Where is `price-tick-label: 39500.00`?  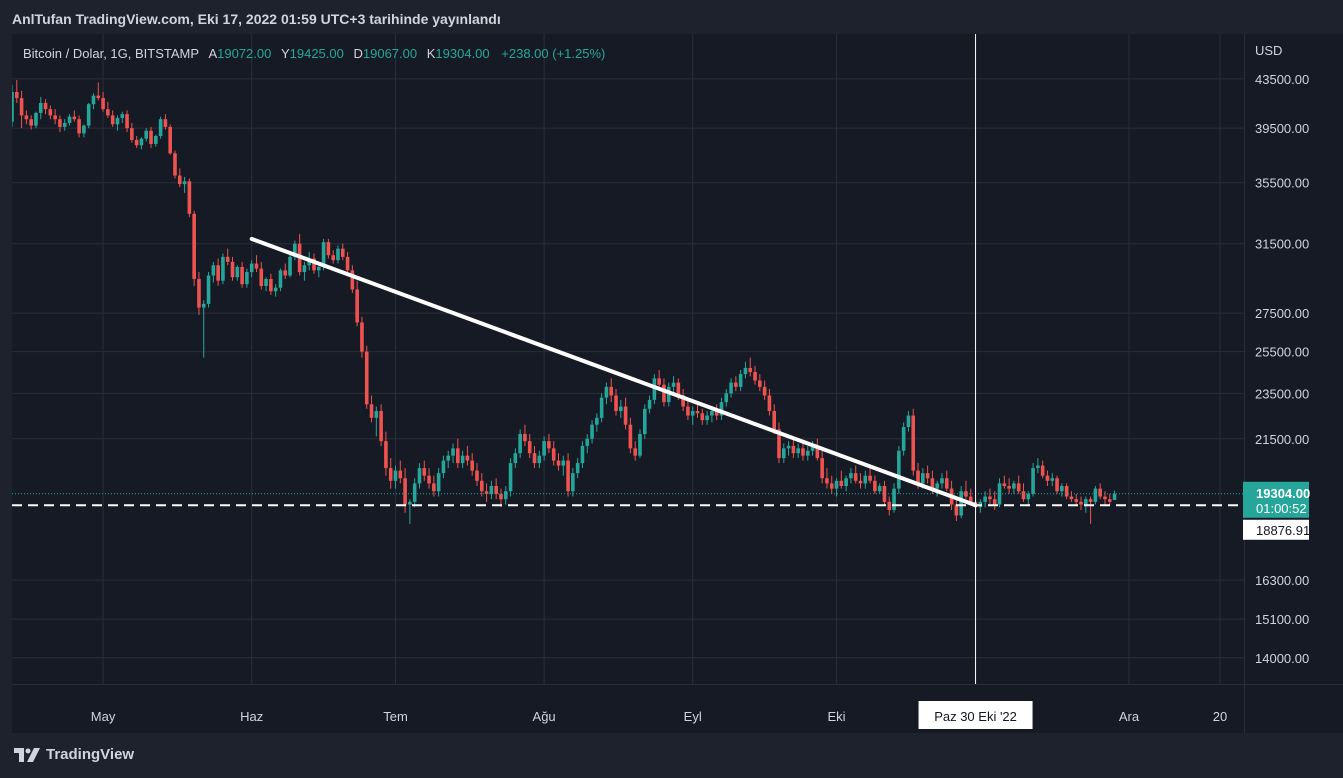 price-tick-label: 39500.00 is located at coordinates (1282, 128).